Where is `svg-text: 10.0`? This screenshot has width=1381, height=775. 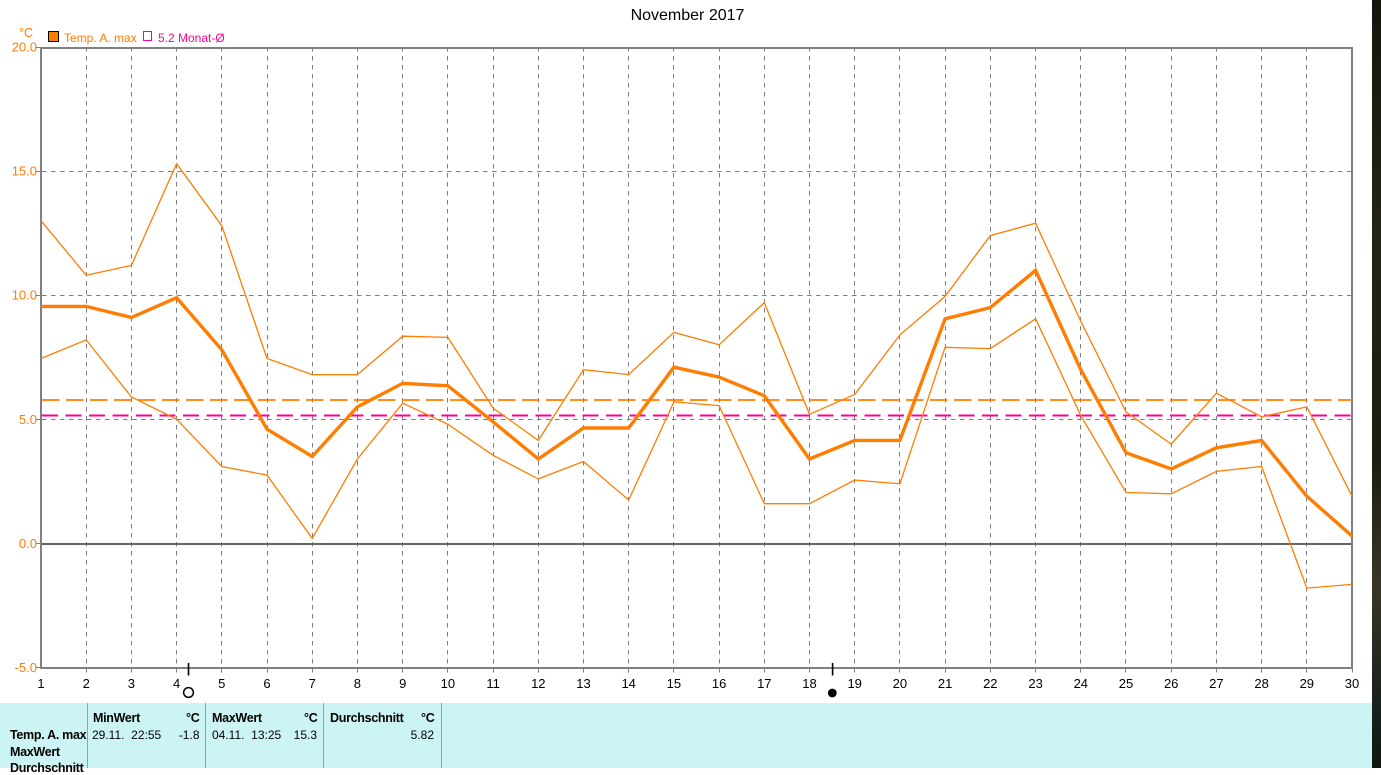 svg-text: 10.0 is located at coordinates (24, 295).